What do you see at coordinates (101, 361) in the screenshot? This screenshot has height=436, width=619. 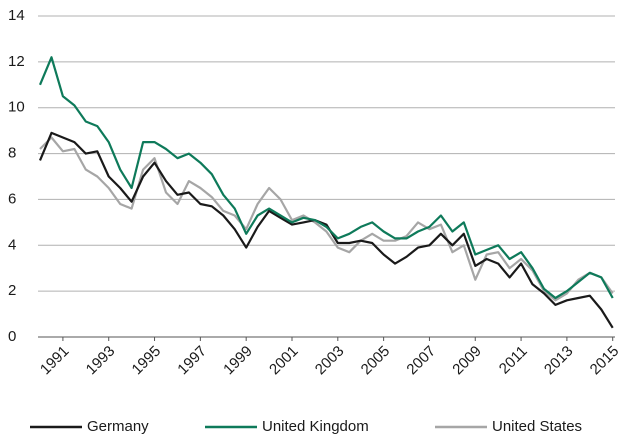 I see `x-tick-label: 1993` at bounding box center [101, 361].